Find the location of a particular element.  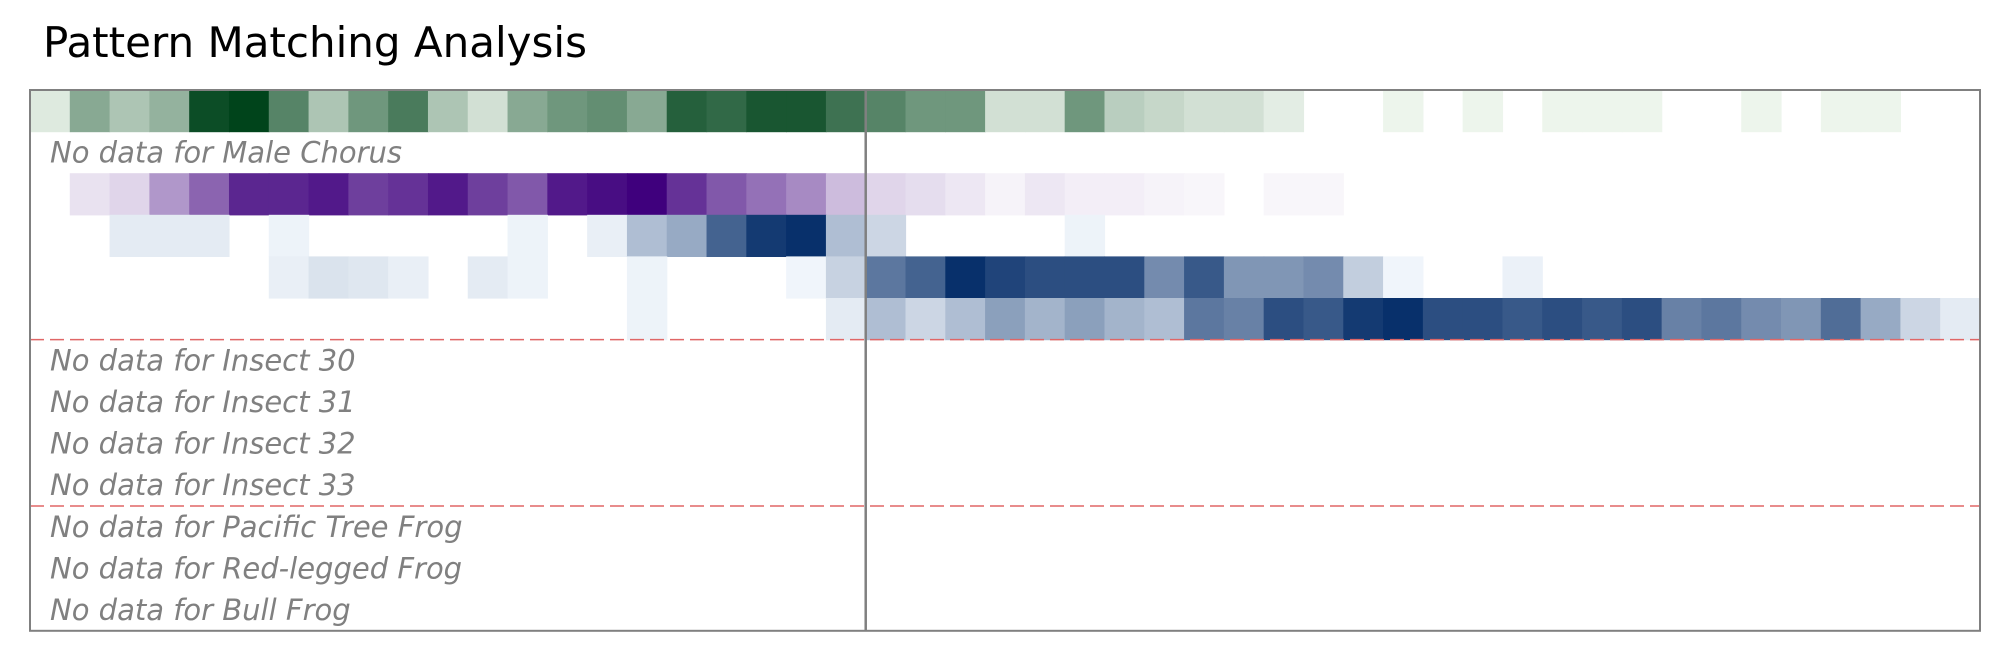

no-data-label: No data for Male Chorus is located at coordinates (226, 152).